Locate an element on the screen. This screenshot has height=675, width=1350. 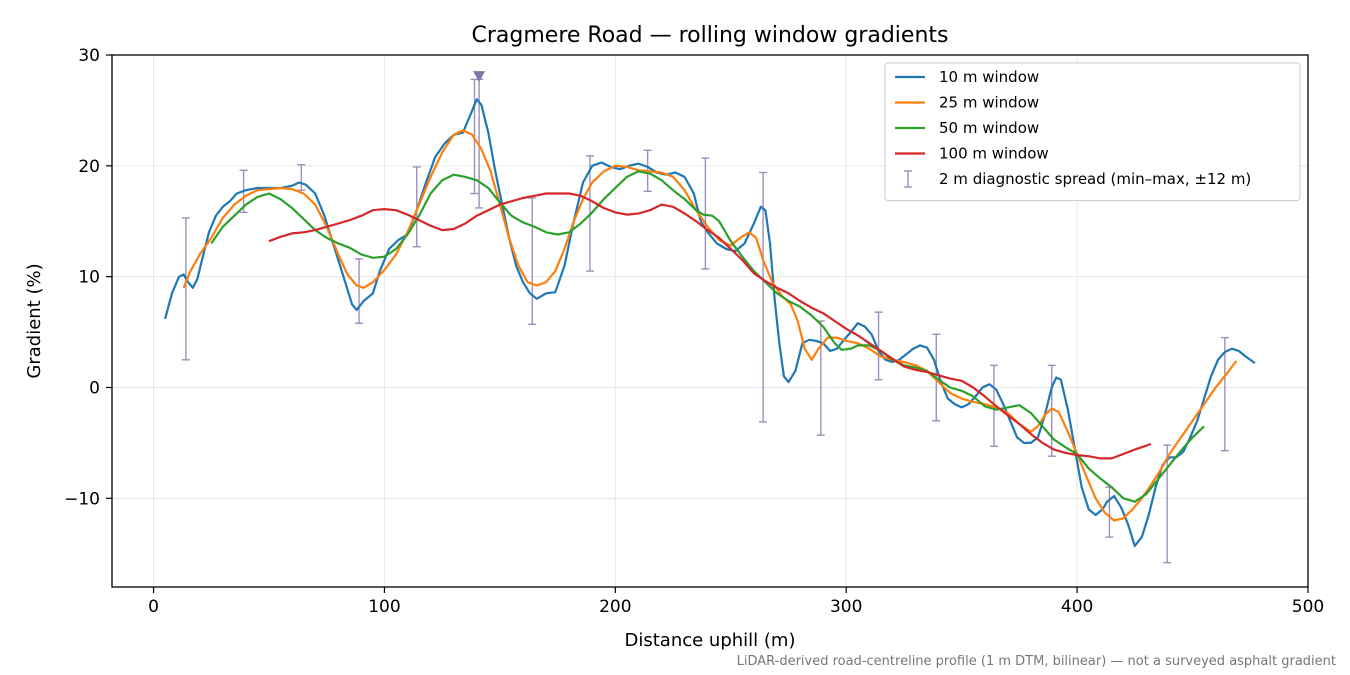
y-tick-label: −10 is located at coordinates (82, 499).